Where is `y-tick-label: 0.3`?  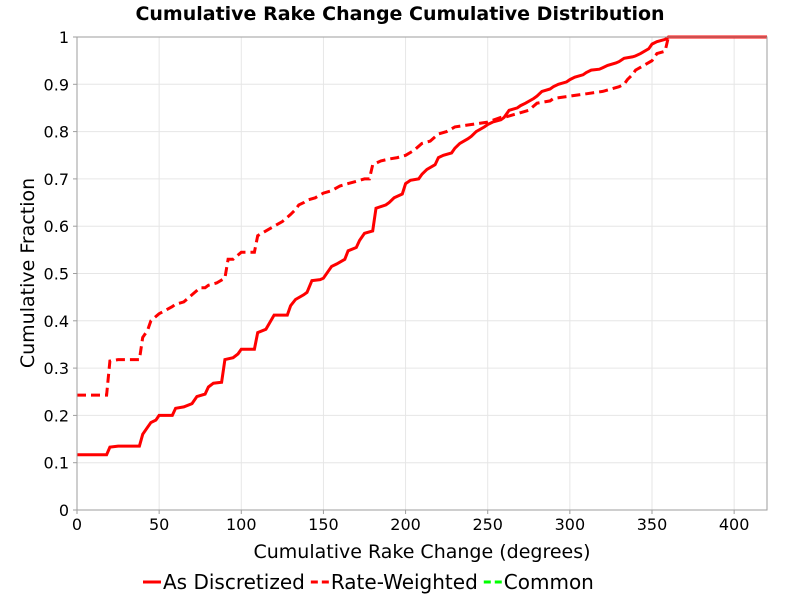
y-tick-label: 0.3 is located at coordinates (56, 368).